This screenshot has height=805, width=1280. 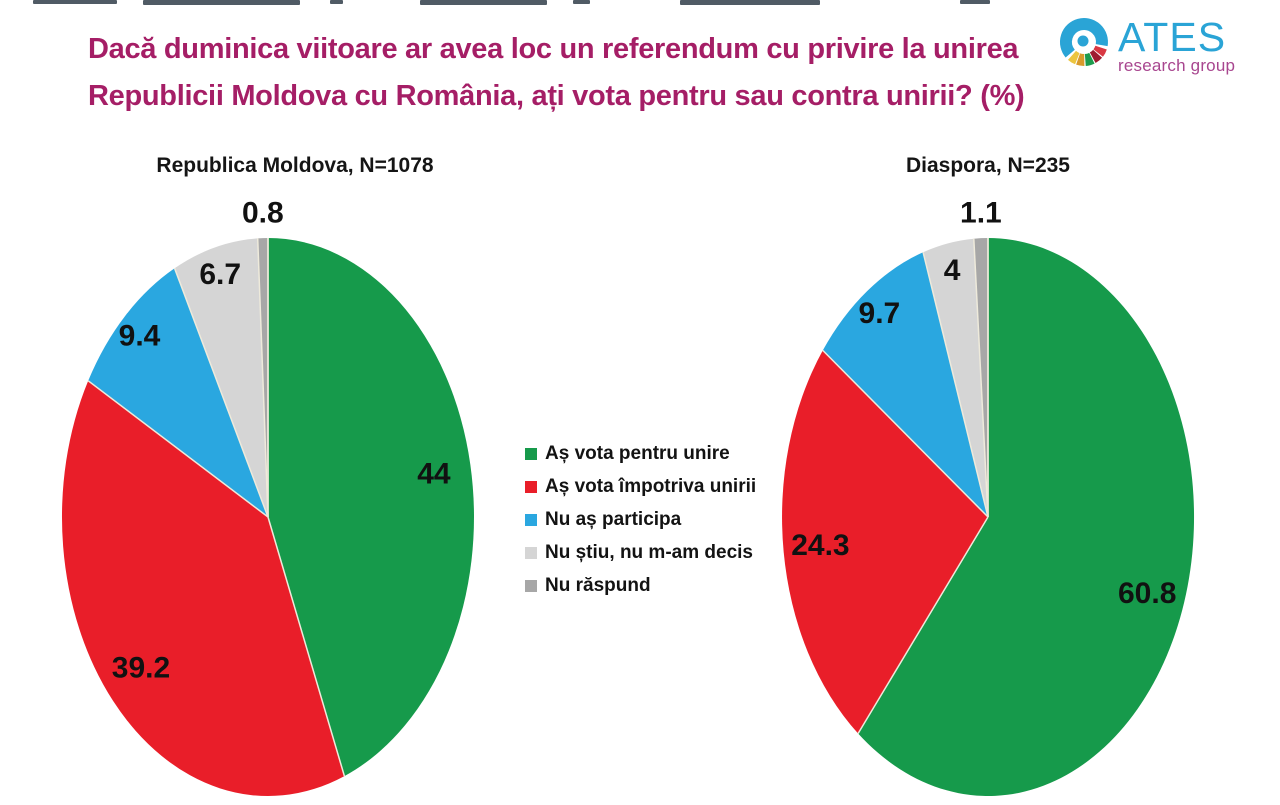 I want to click on legend-item: Nu știu, nu m-am decis, so click(x=640, y=552).